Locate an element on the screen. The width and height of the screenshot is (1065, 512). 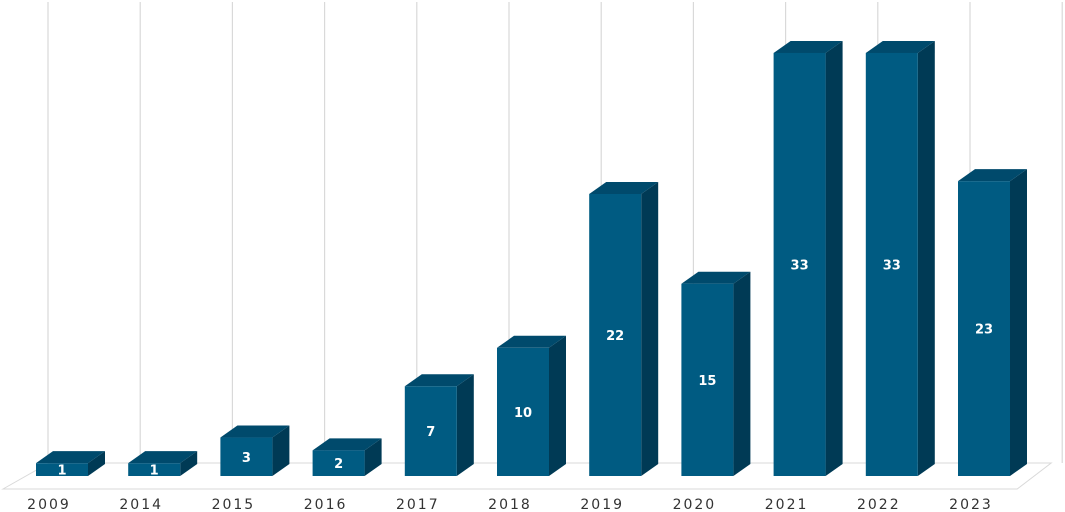
x-tick-label: 2022 is located at coordinates (879, 504).